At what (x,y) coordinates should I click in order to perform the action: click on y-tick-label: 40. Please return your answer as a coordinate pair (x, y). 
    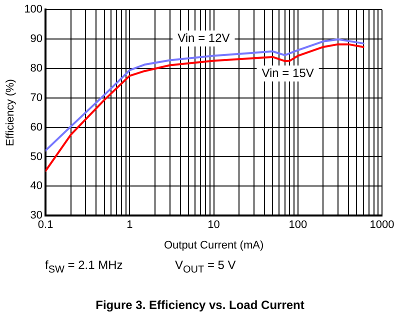
    Looking at the image, I should click on (36, 186).